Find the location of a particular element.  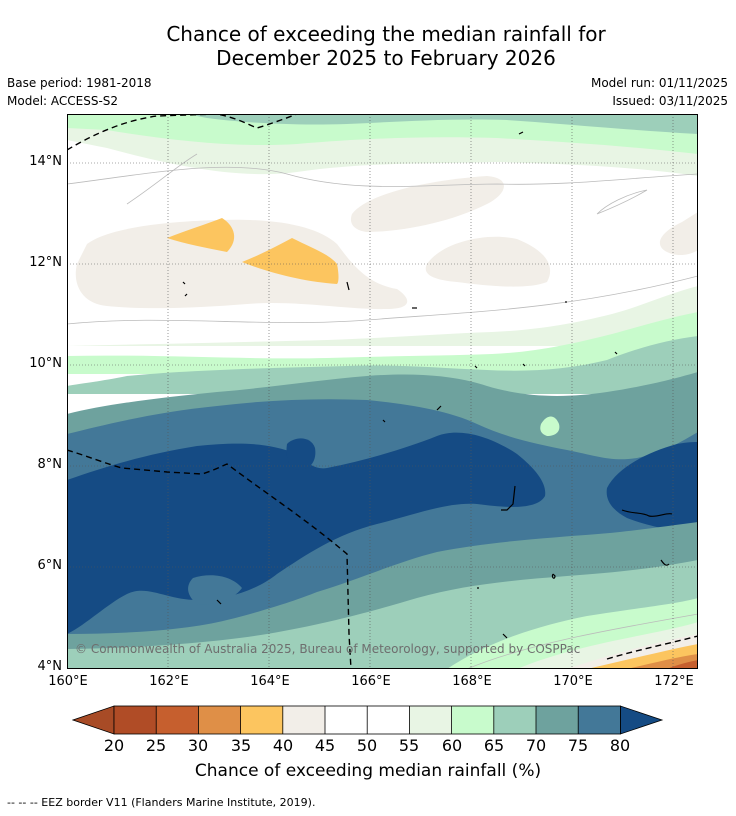

x-tick-label: 166°E is located at coordinates (371, 681).